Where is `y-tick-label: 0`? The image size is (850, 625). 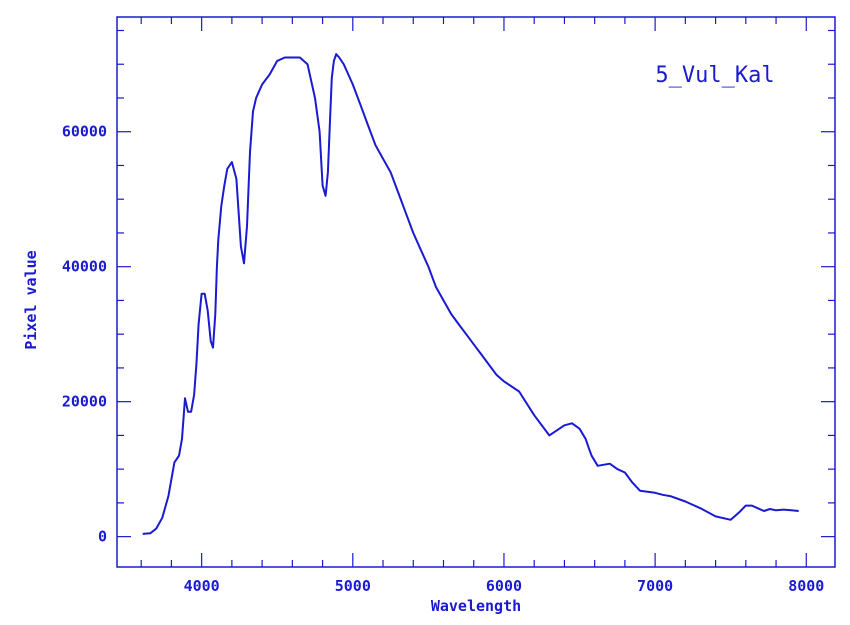 y-tick-label: 0 is located at coordinates (102, 537).